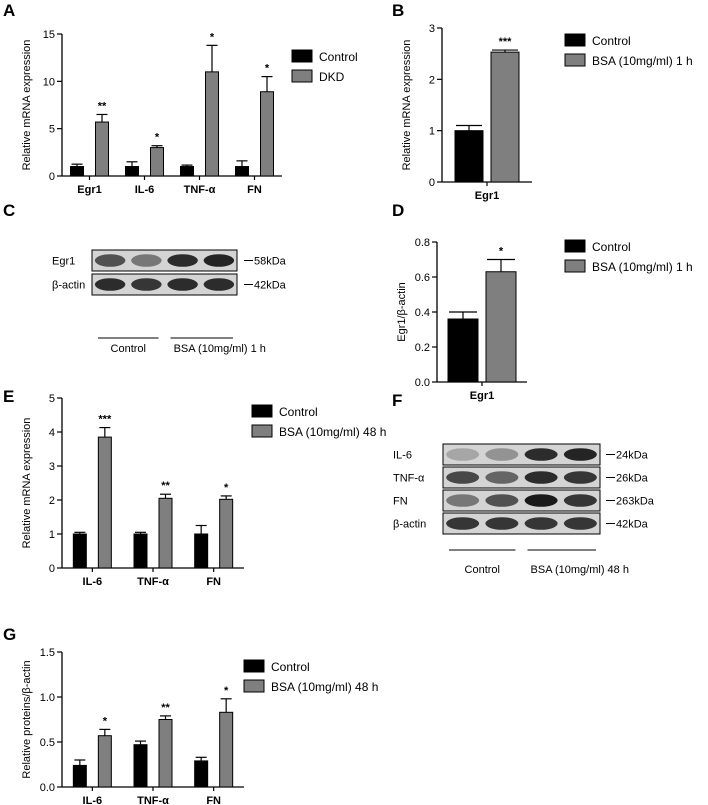 The height and width of the screenshot is (805, 708). I want to click on size-marker-label: 42kDa, so click(632, 525).